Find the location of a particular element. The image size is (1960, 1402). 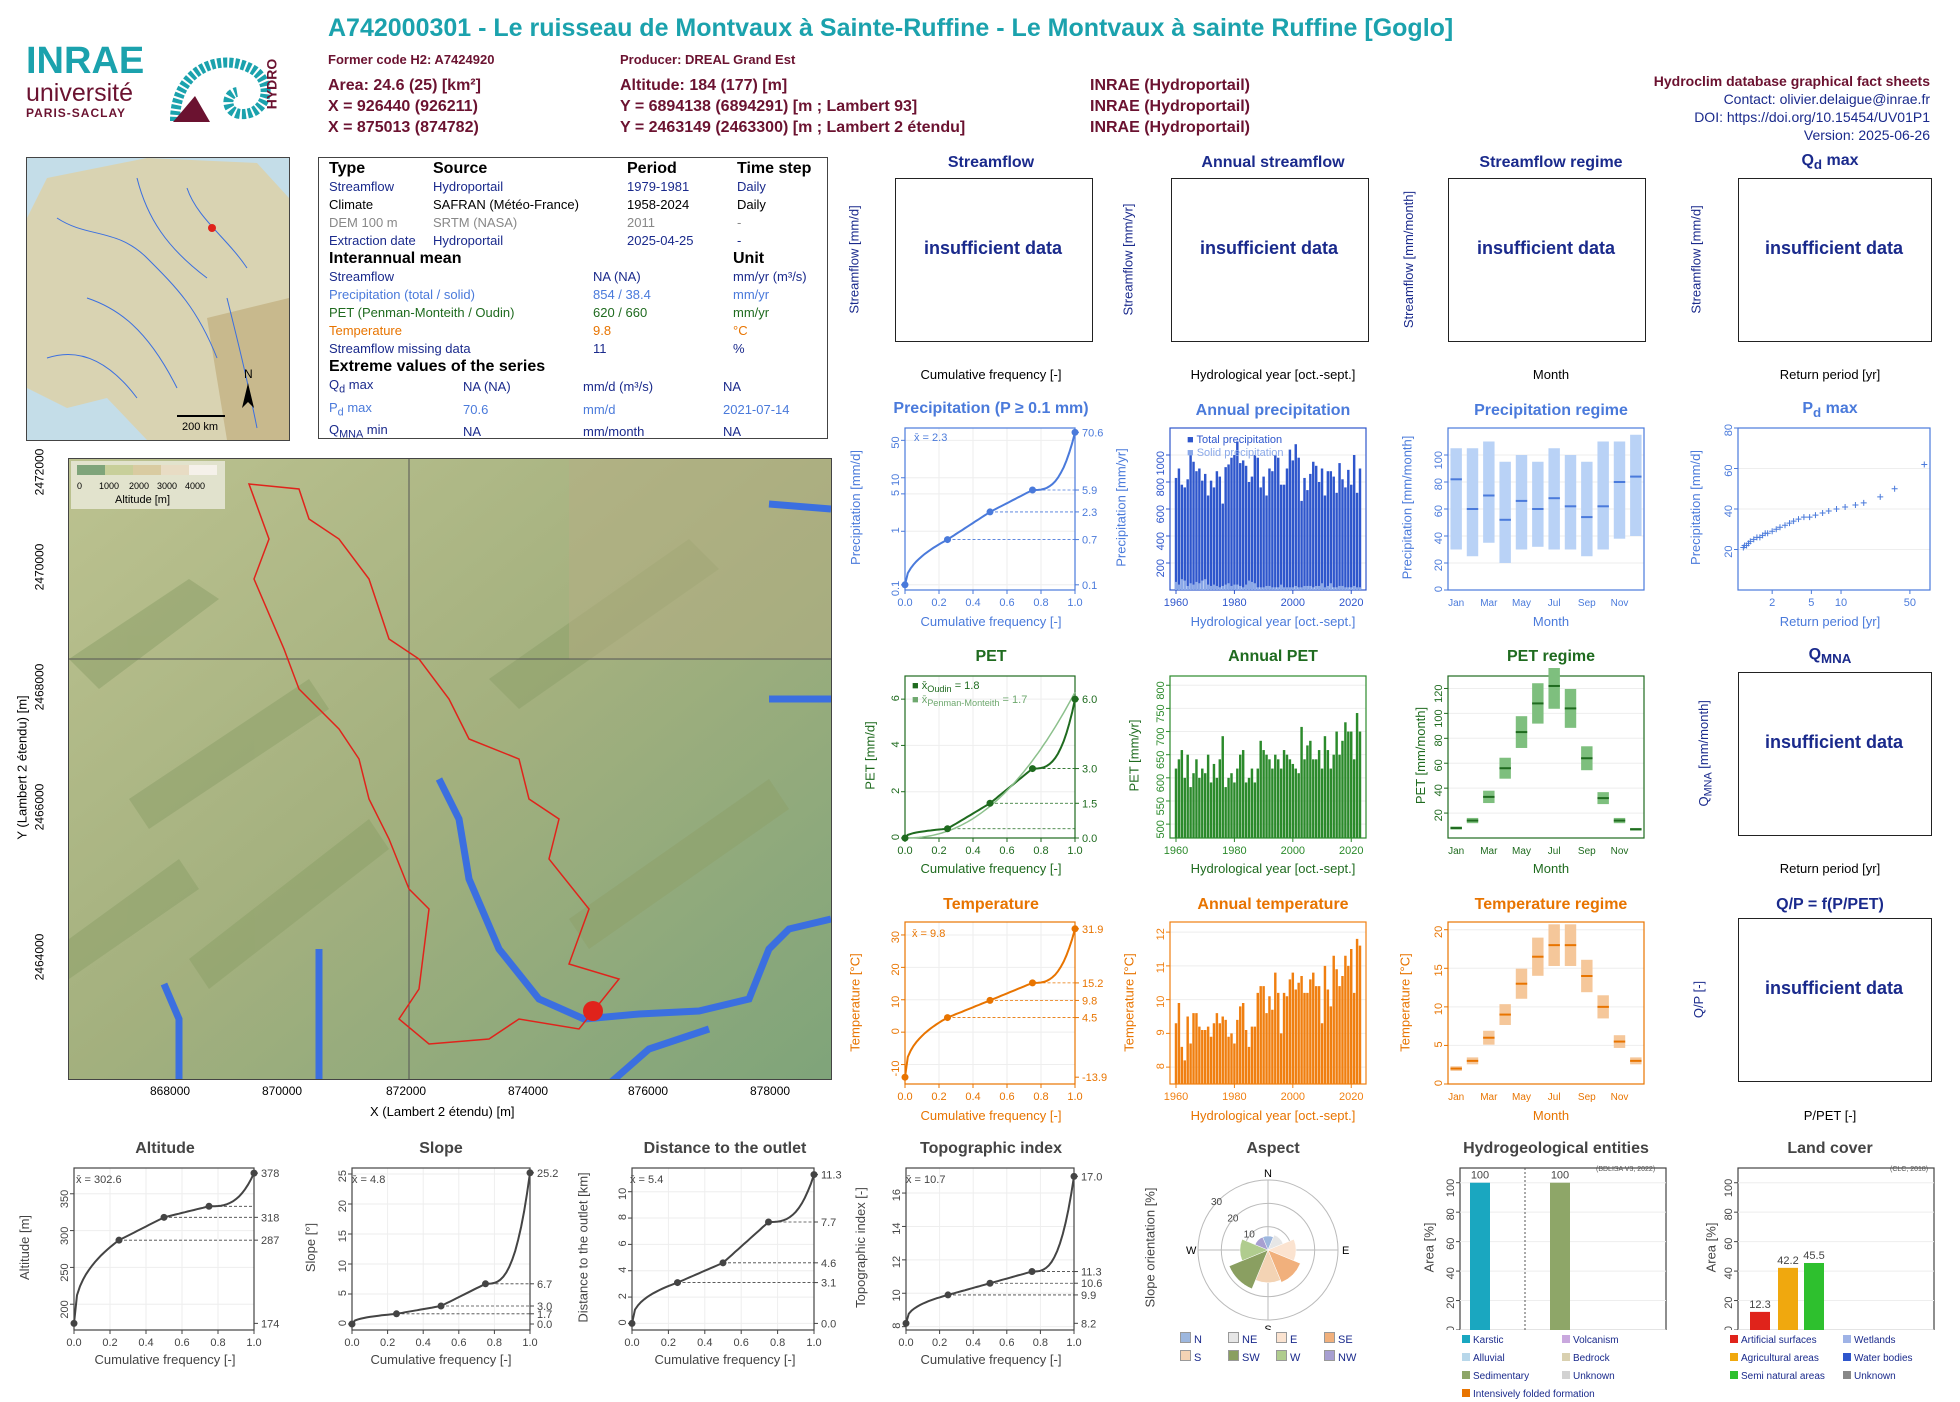

precip-ylabel: Precipitation [mm/d] is located at coordinates (855, 507).